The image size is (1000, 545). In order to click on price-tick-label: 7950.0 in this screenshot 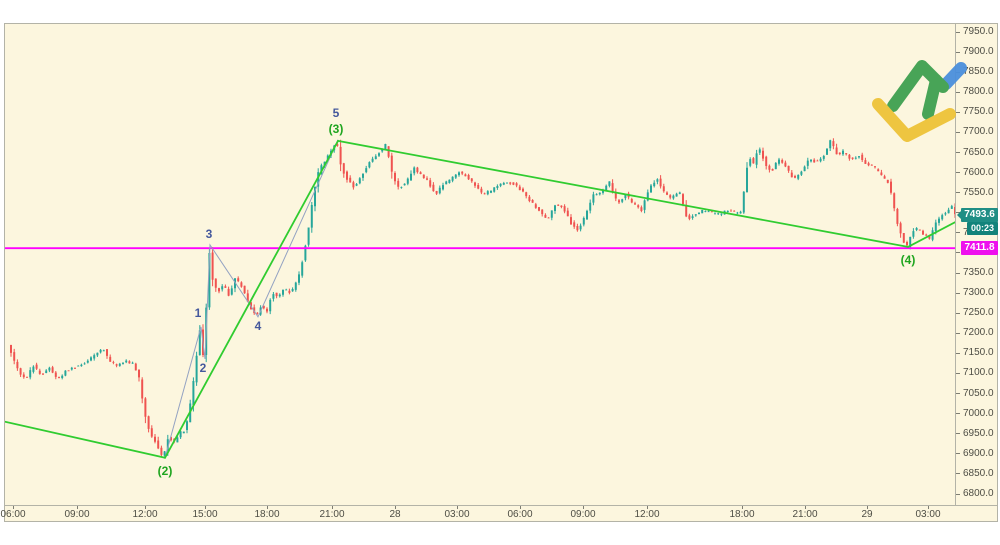, I will do `click(978, 31)`.